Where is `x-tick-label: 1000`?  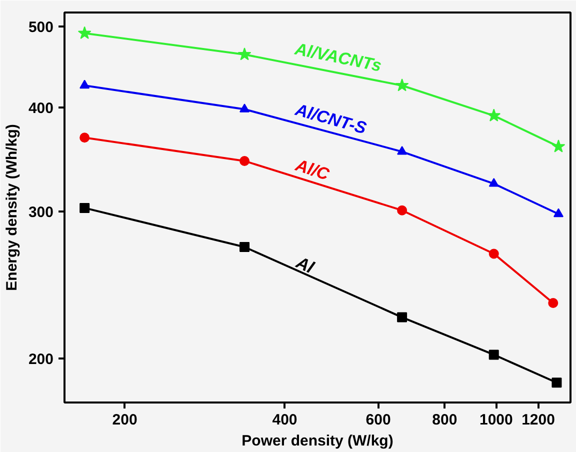 x-tick-label: 1000 is located at coordinates (496, 420).